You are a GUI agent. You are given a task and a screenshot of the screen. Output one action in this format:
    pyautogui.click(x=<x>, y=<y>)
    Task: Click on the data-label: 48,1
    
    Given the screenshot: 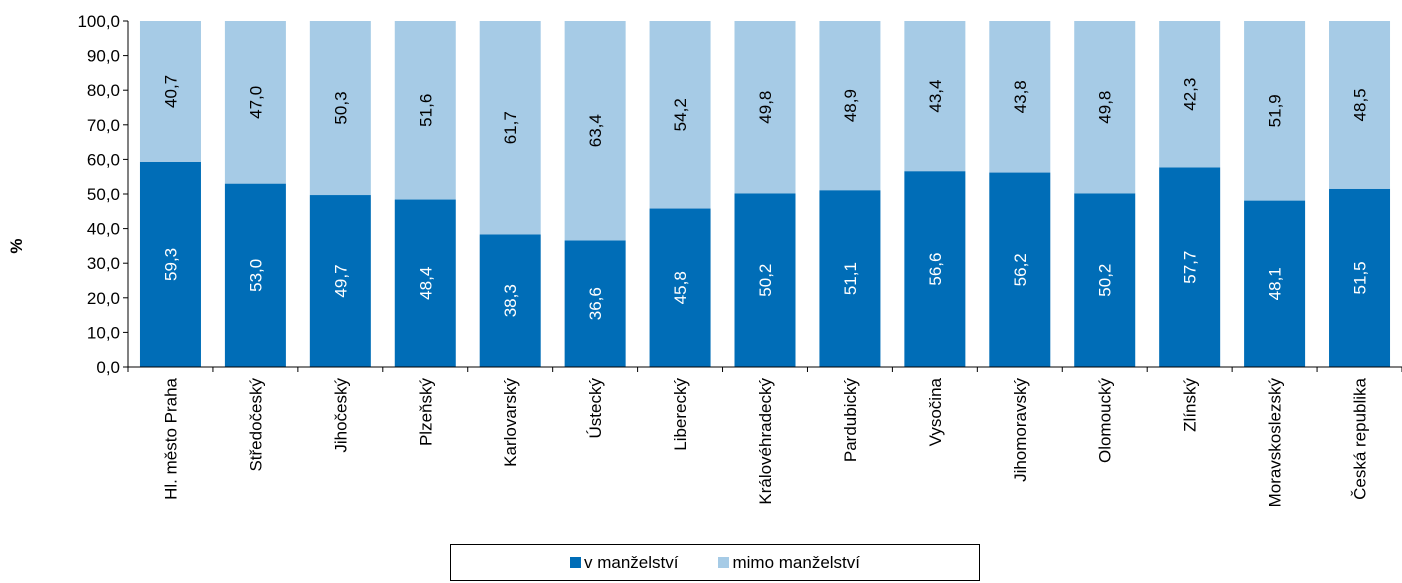 What is the action you would take?
    pyautogui.click(x=1275, y=283)
    